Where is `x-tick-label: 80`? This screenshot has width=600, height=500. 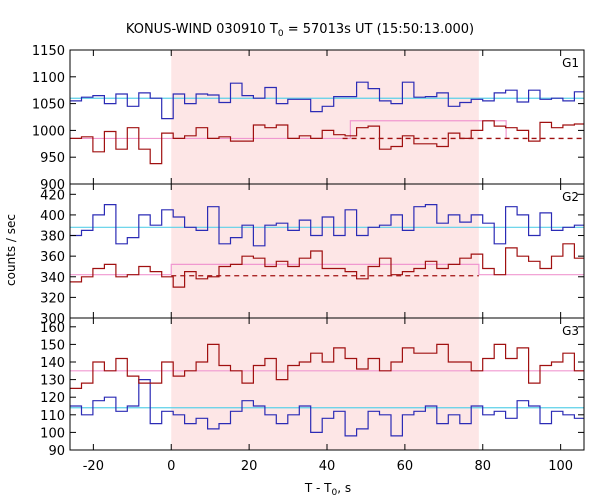
x-tick-label: 80 is located at coordinates (482, 466).